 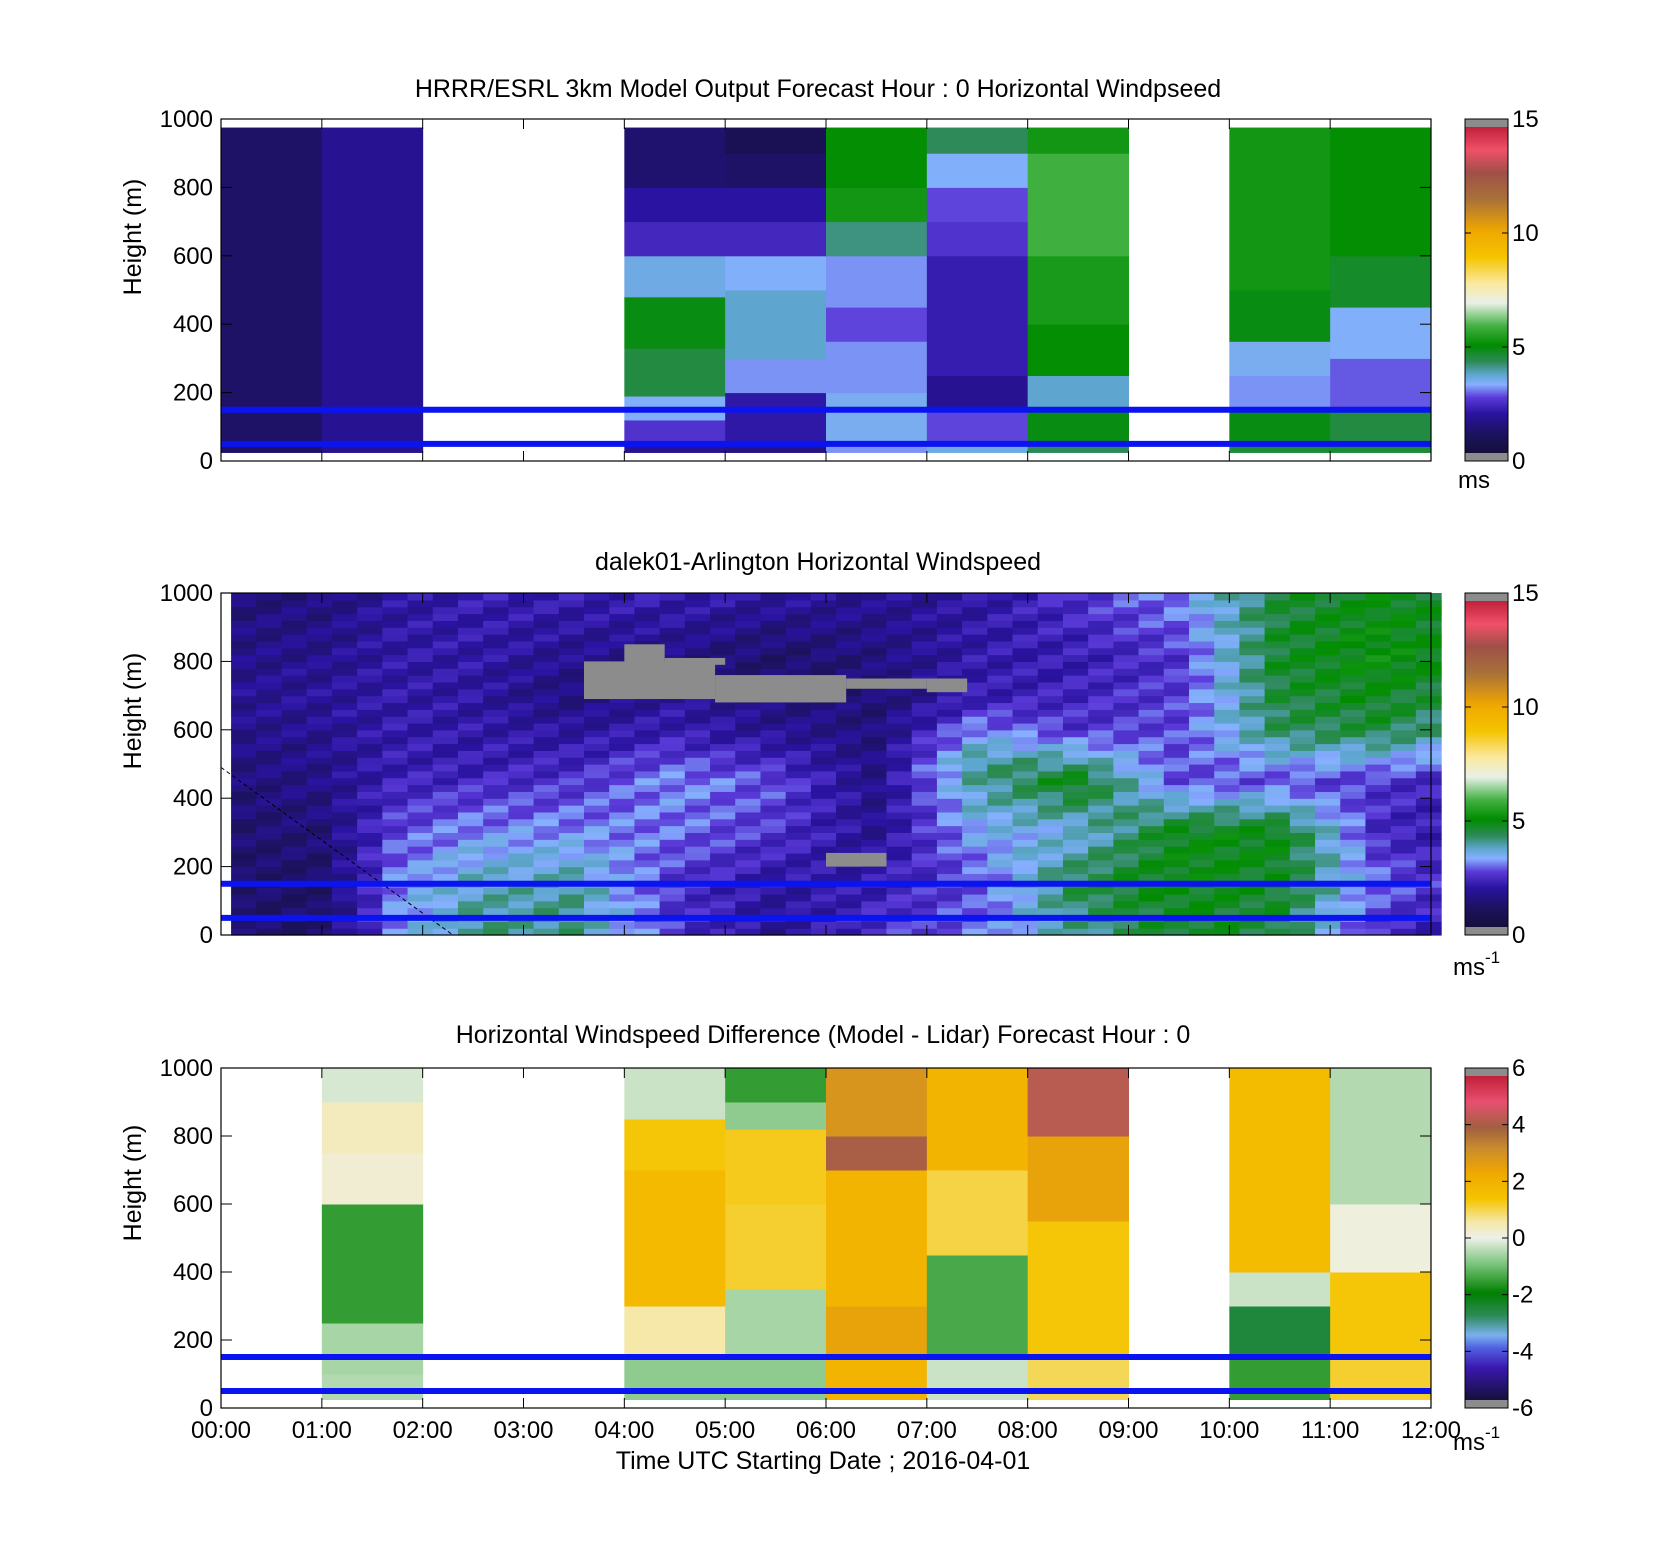 What do you see at coordinates (221, 1430) in the screenshot?
I see `x-tick-label-0000: 00:00` at bounding box center [221, 1430].